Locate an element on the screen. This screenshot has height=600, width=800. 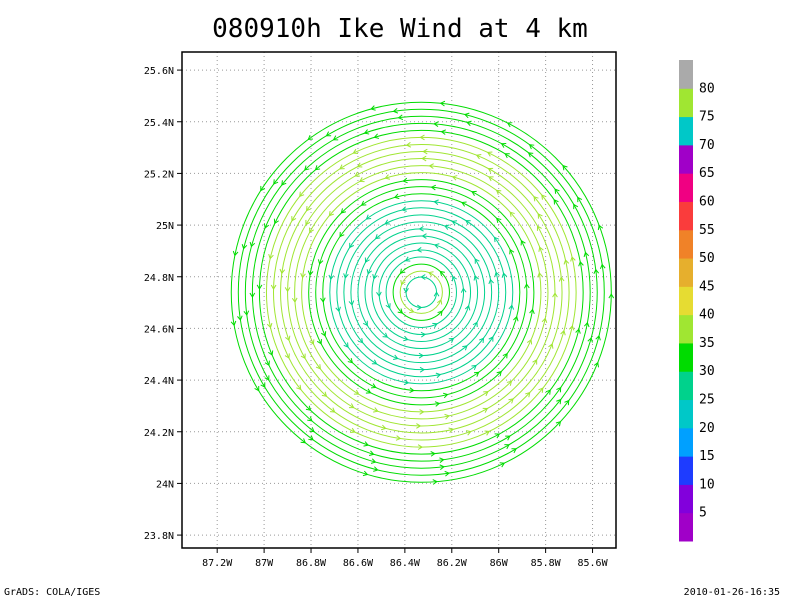
x-tick-label: 86.2W is located at coordinates (452, 563).